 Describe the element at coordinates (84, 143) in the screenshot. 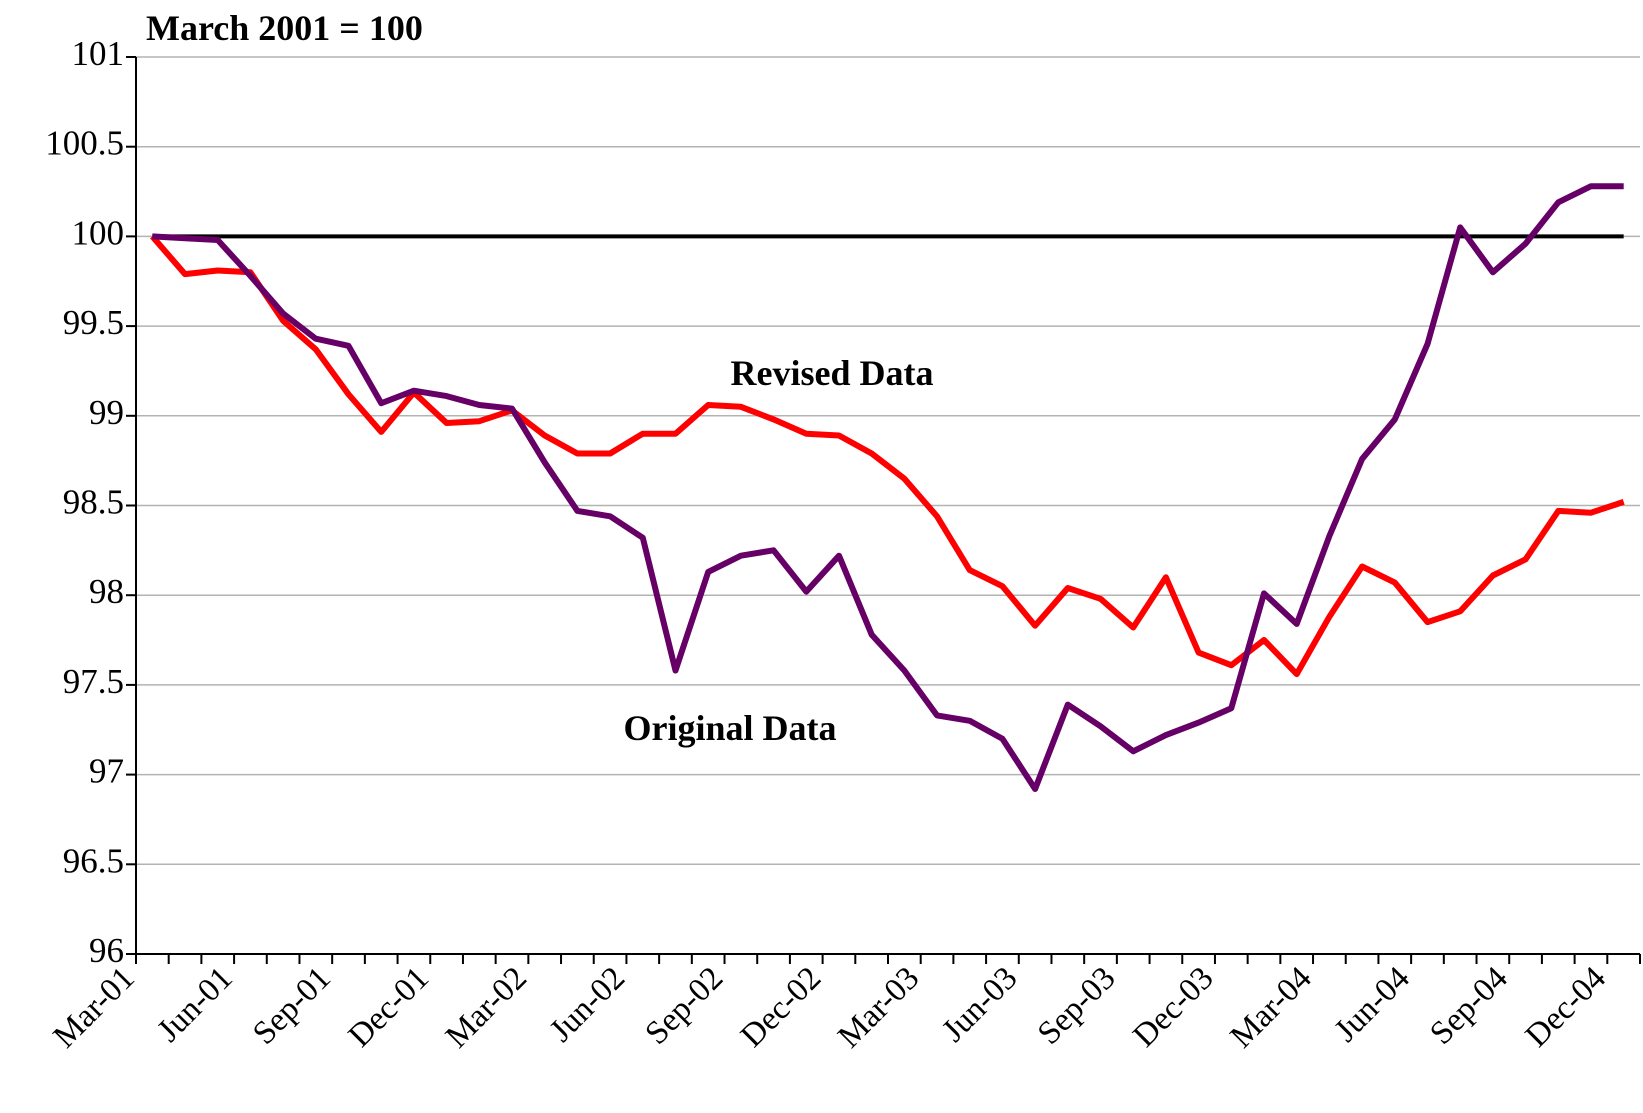

I see `y-tick-label: 100.5` at that location.